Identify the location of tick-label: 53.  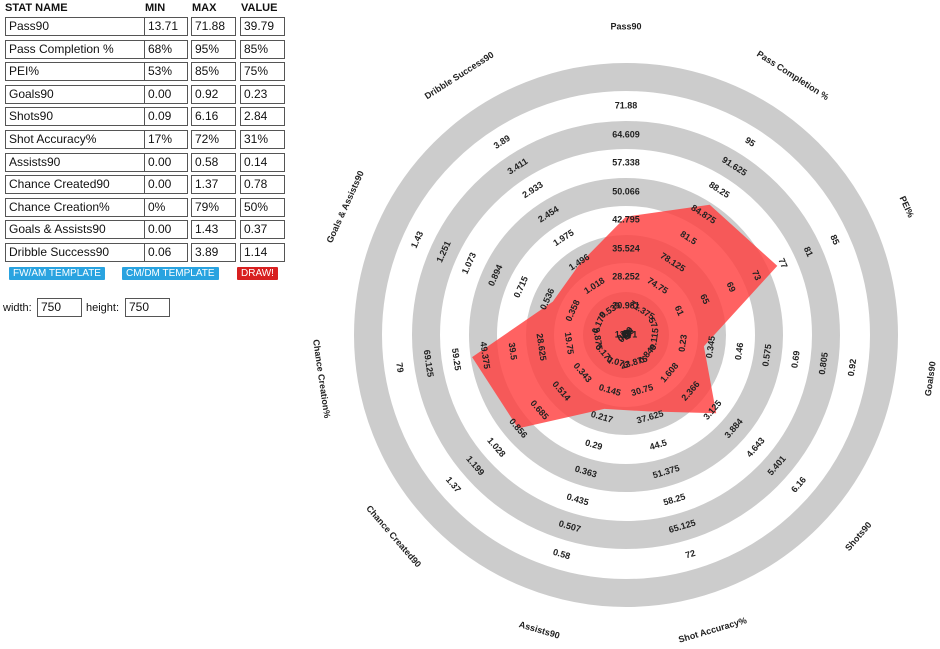
(626, 334).